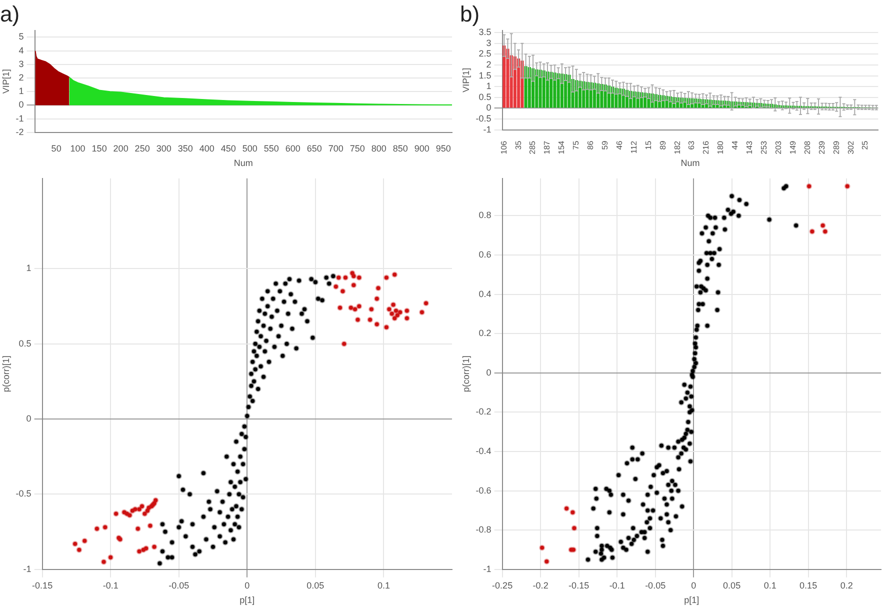  I want to click on x-tick-label: 302, so click(851, 147).